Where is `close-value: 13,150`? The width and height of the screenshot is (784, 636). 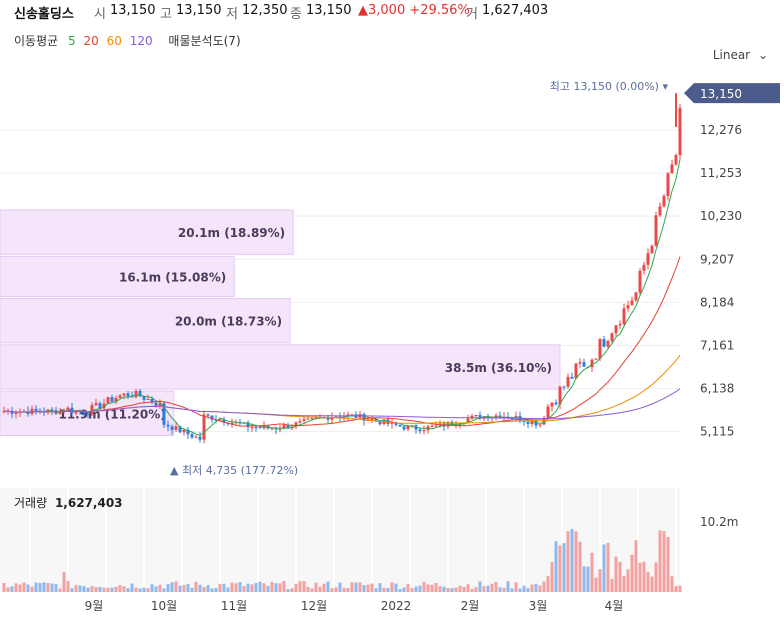 close-value: 13,150 is located at coordinates (329, 10).